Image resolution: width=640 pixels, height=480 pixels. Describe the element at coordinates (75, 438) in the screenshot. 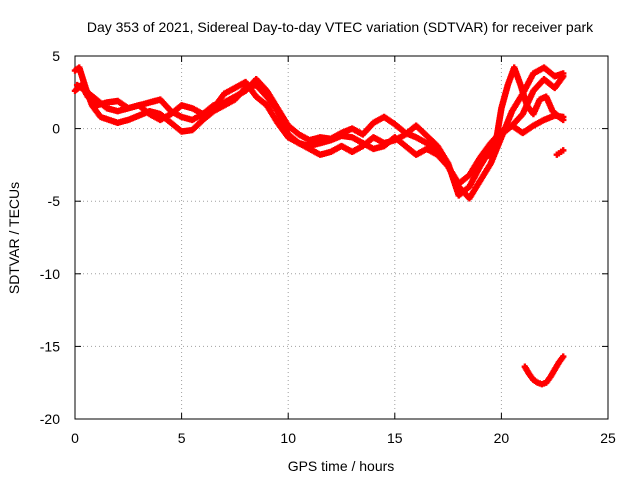

I see `x-tick-label: 0` at that location.